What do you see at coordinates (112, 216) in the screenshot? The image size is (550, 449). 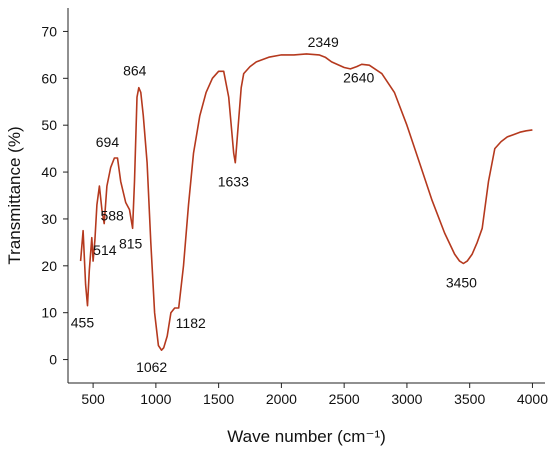 I see `peak-label-588: 588` at bounding box center [112, 216].